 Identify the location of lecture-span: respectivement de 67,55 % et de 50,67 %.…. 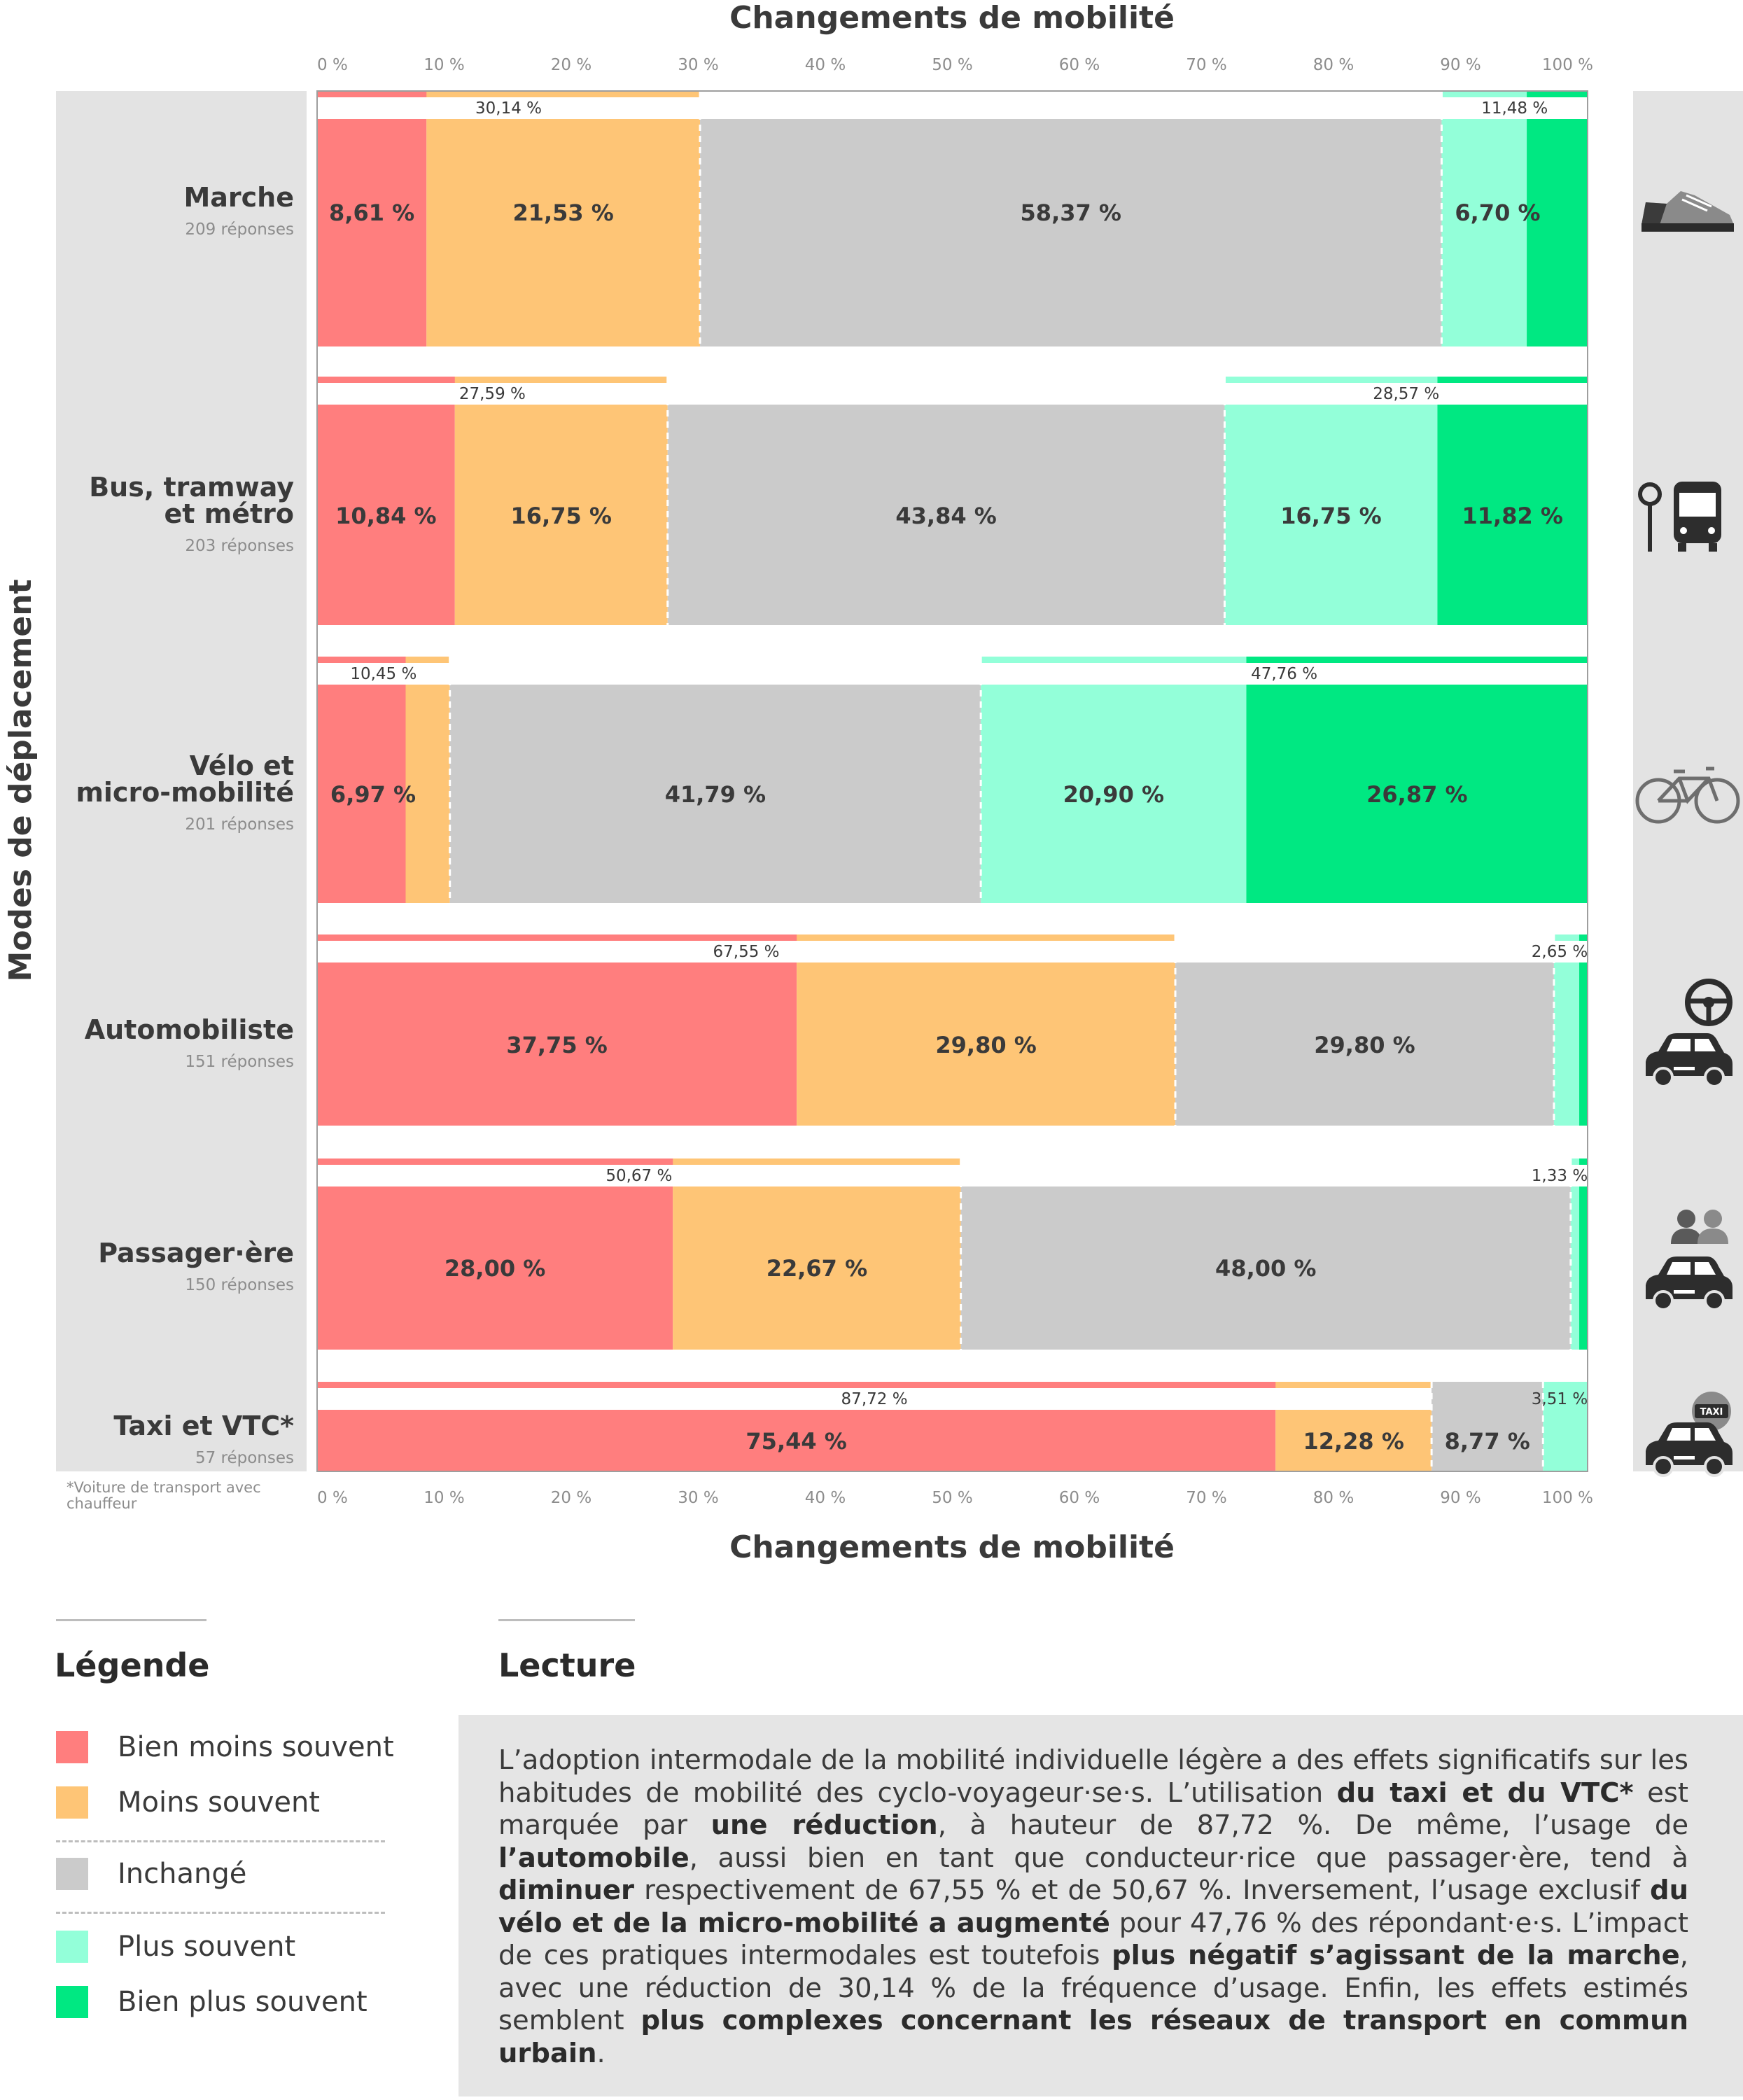
(1142, 1890).